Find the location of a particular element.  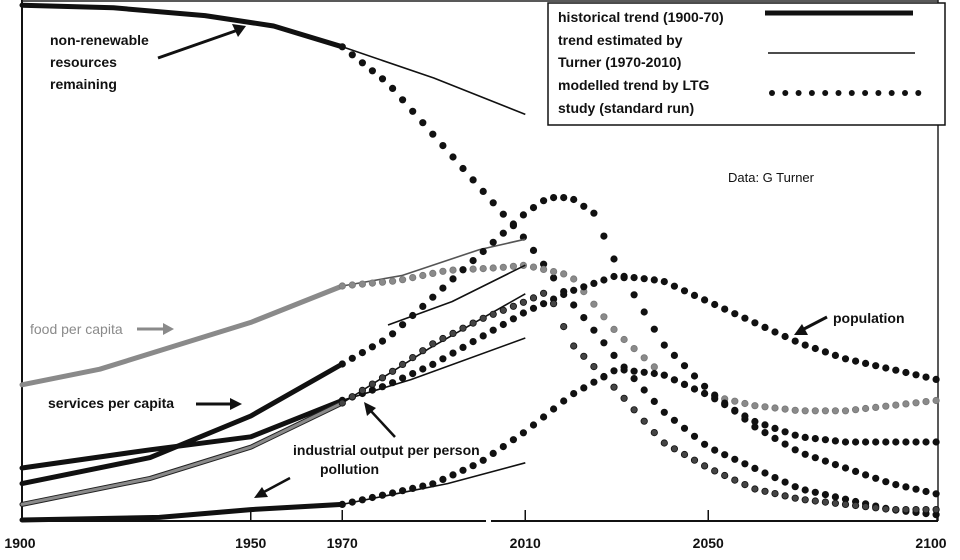

x-tick-label: 1950 is located at coordinates (250, 543).